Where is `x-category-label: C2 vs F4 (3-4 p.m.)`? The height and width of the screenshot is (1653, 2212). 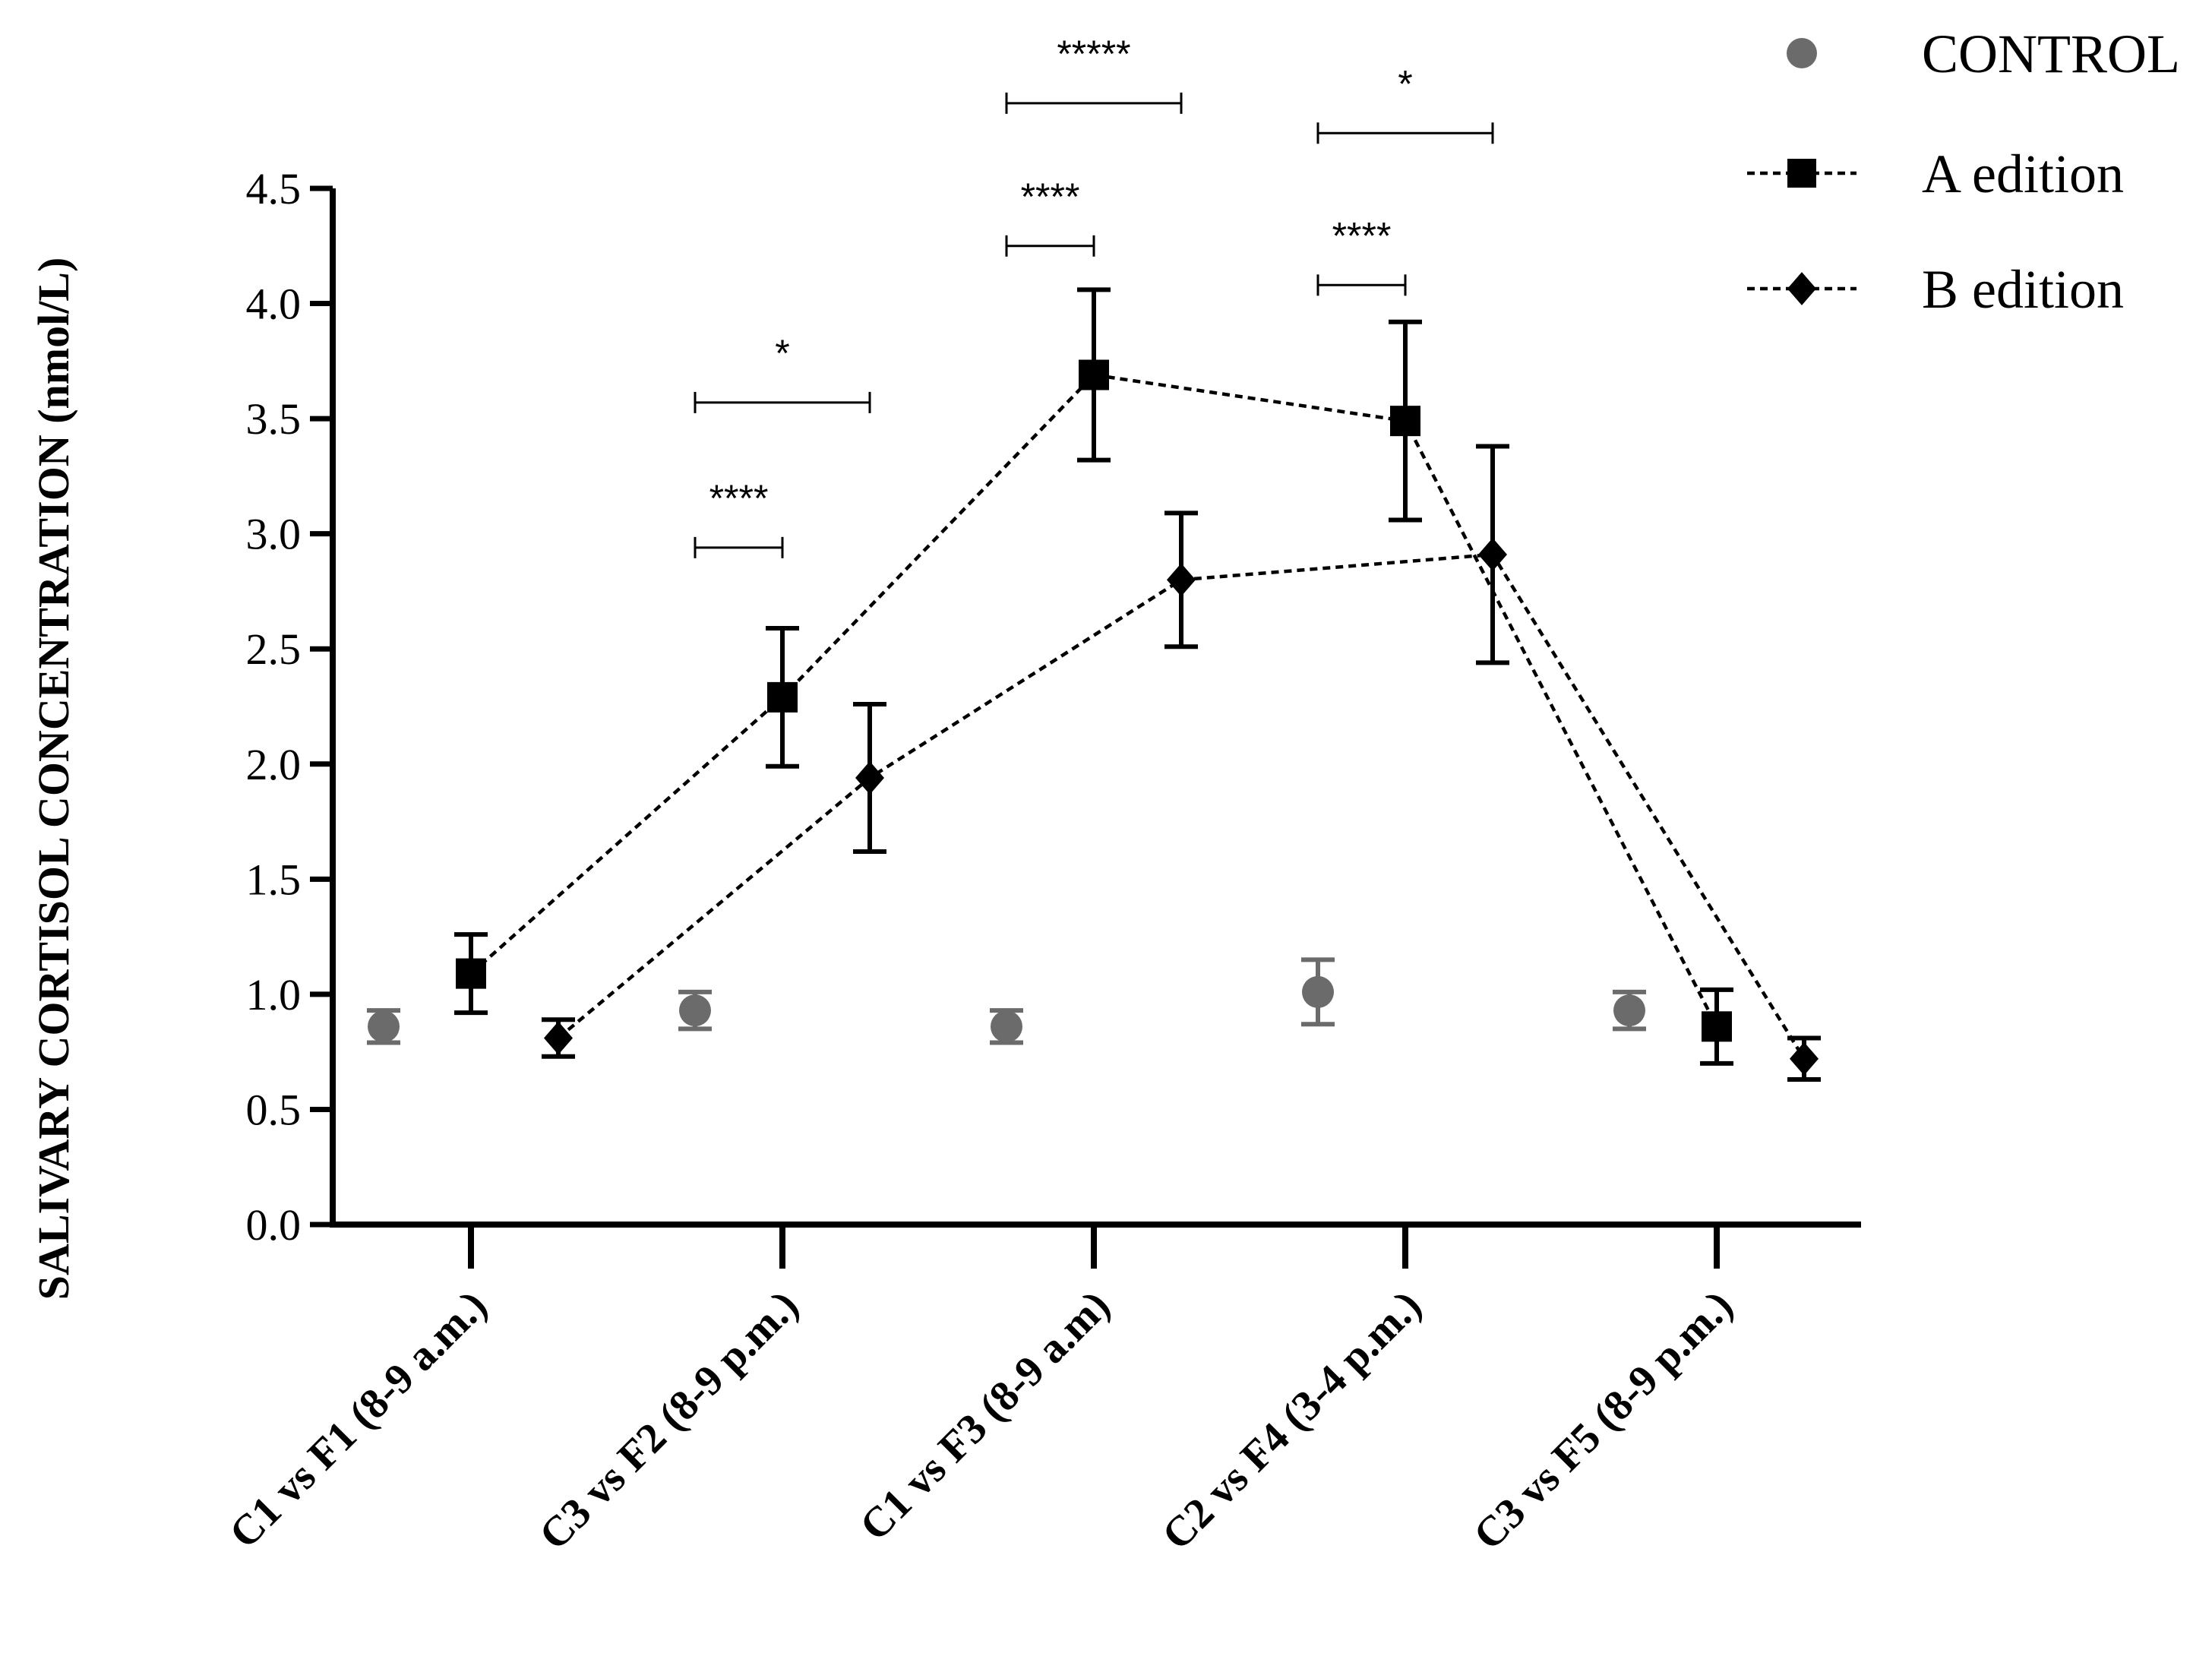
x-category-label: C2 vs F4 (3-4 p.m.) is located at coordinates (1291, 1420).